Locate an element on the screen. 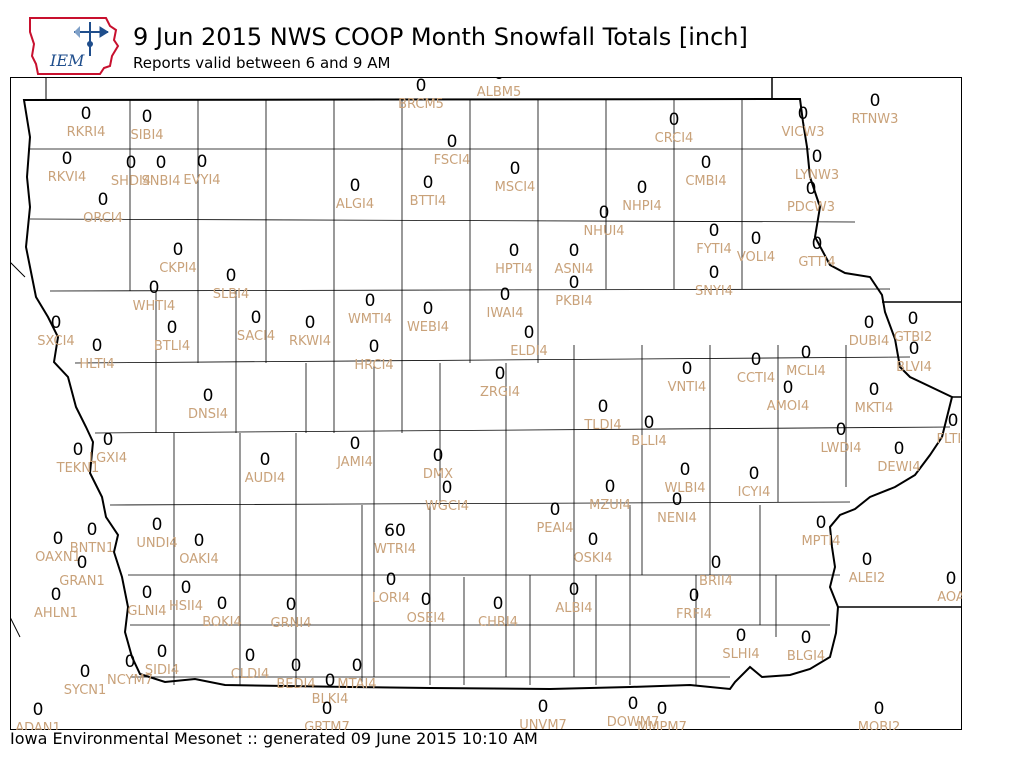  station-id-label: HLTI4 is located at coordinates (96, 364).